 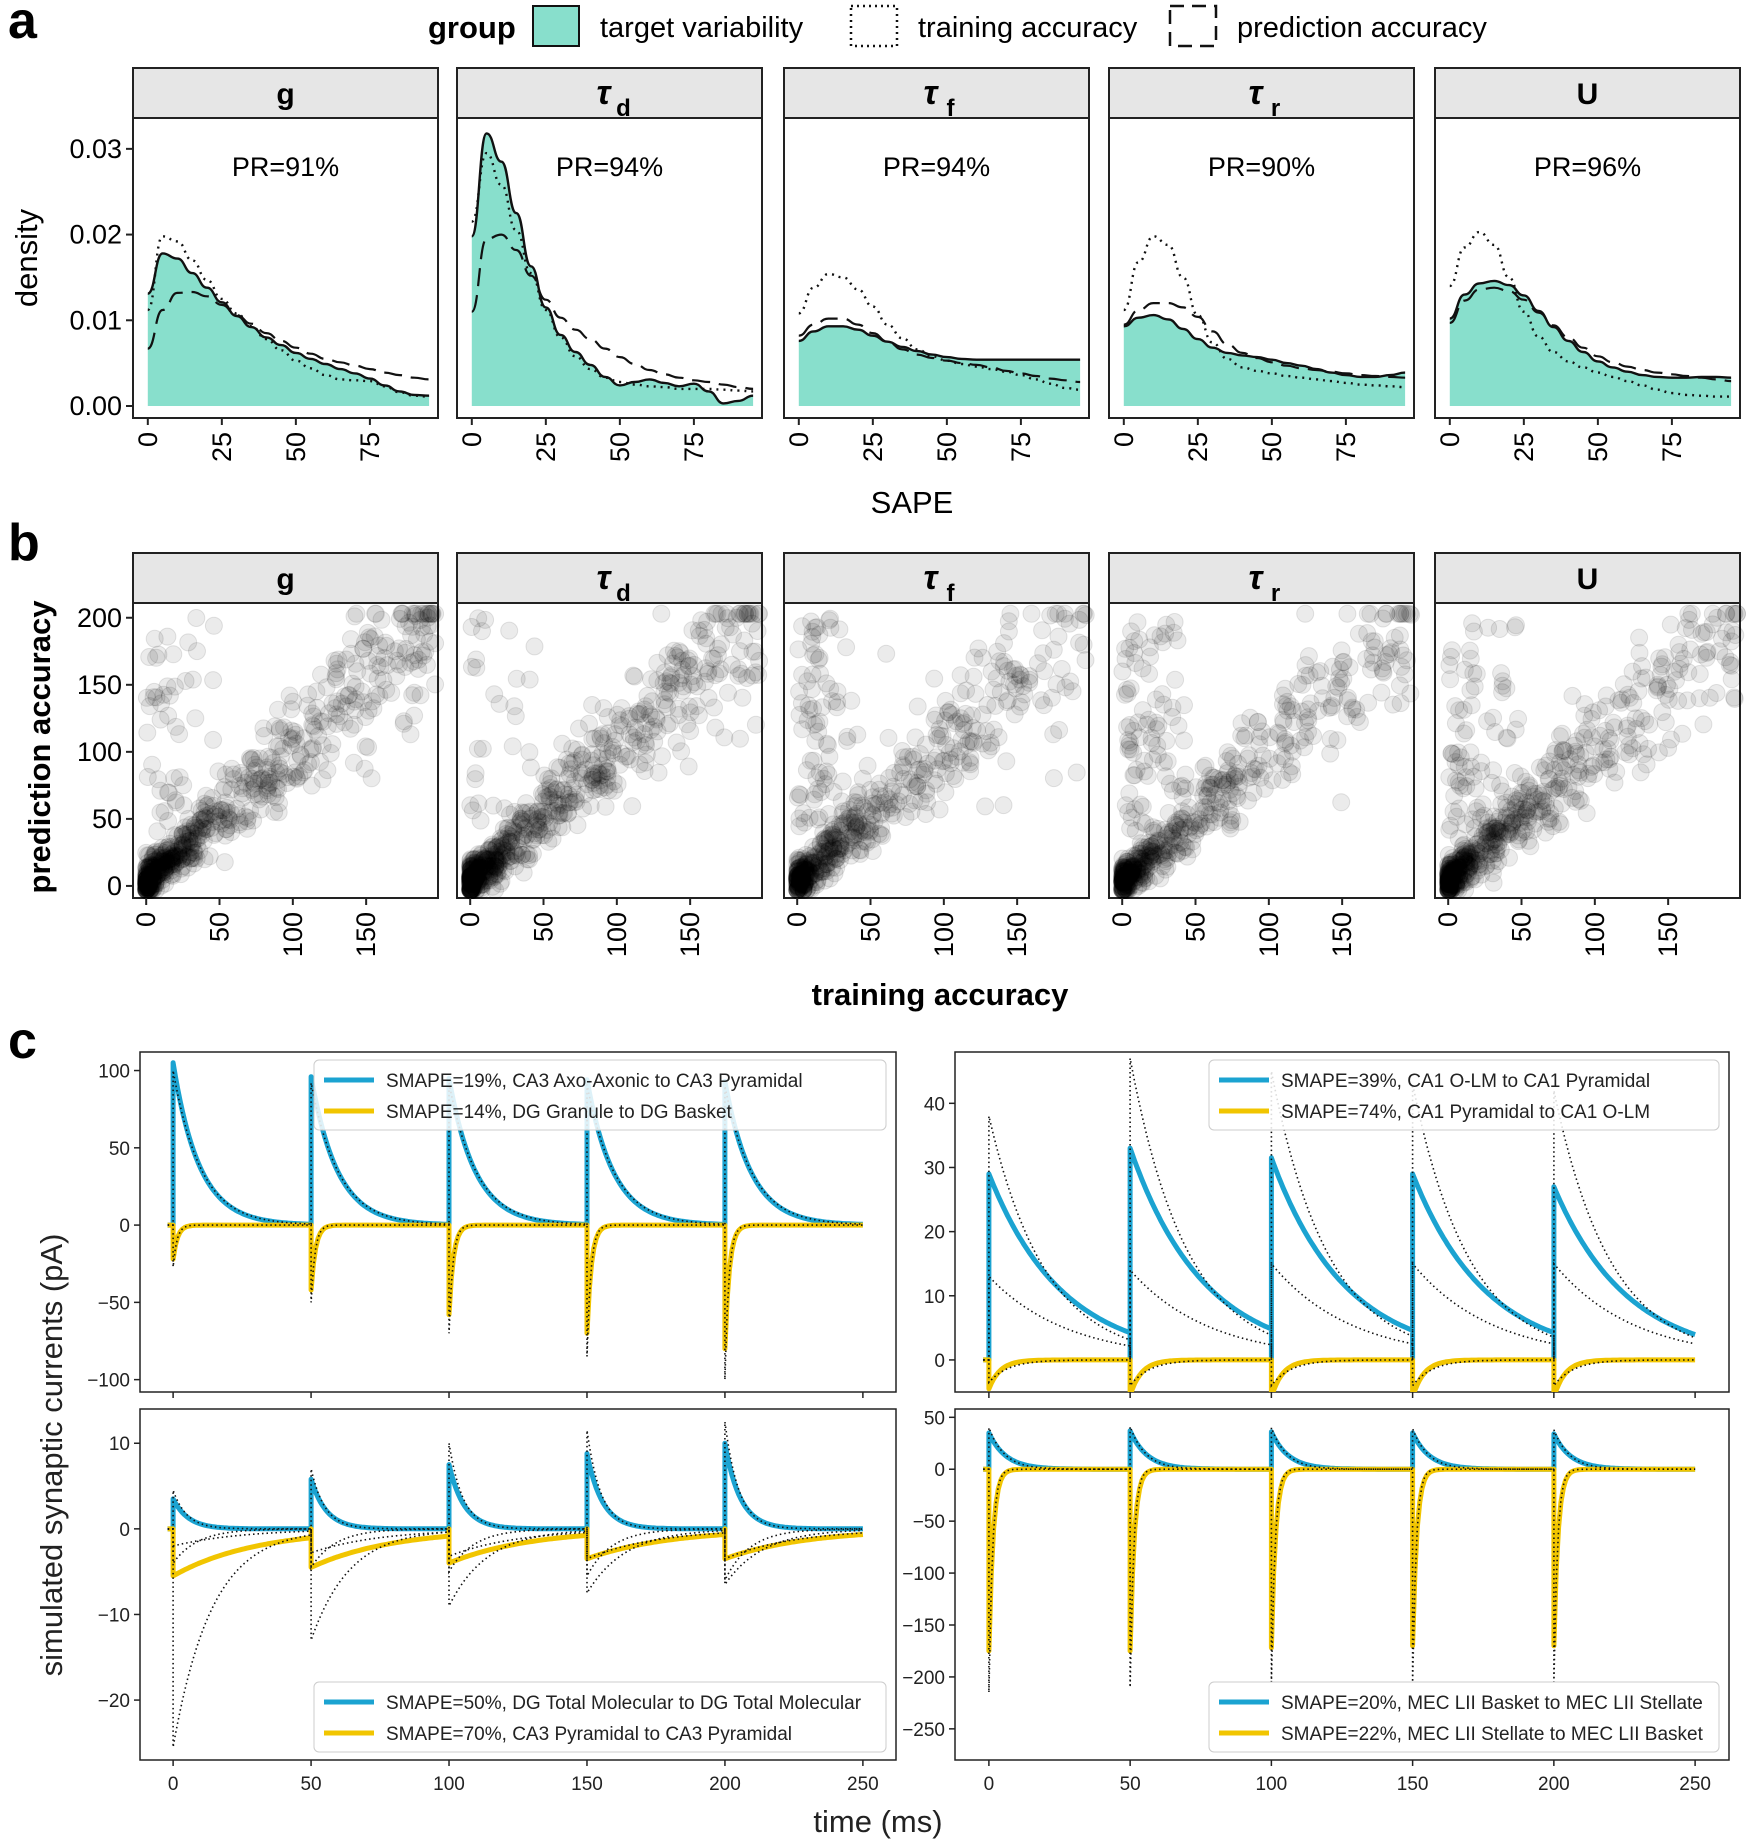 What do you see at coordinates (947, 447) in the screenshot?
I see `a-xtick-label: 50` at bounding box center [947, 447].